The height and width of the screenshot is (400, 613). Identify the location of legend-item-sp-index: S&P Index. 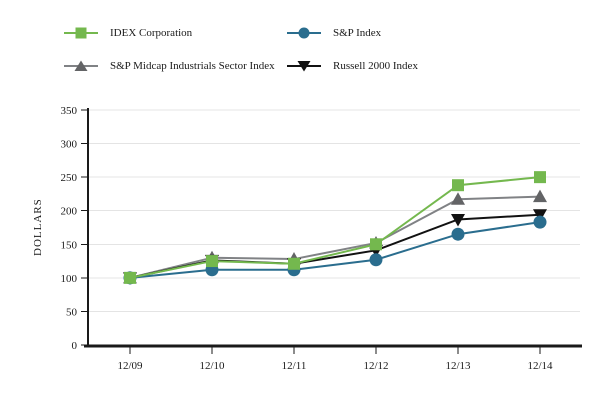
(334, 33).